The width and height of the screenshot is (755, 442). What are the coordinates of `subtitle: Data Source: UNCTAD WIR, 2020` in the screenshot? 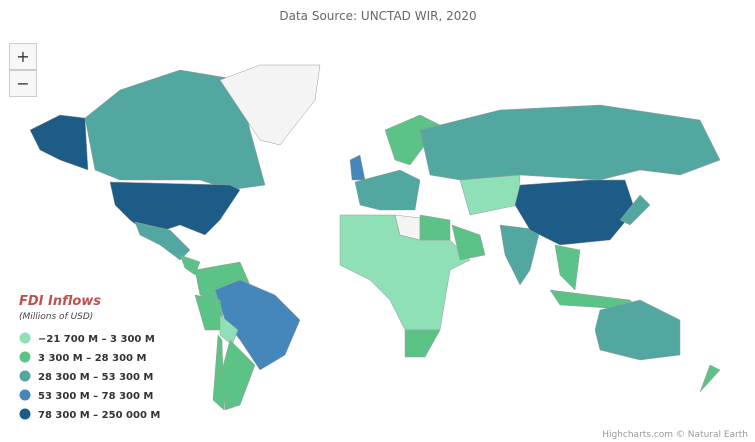 It's located at (377, 16).